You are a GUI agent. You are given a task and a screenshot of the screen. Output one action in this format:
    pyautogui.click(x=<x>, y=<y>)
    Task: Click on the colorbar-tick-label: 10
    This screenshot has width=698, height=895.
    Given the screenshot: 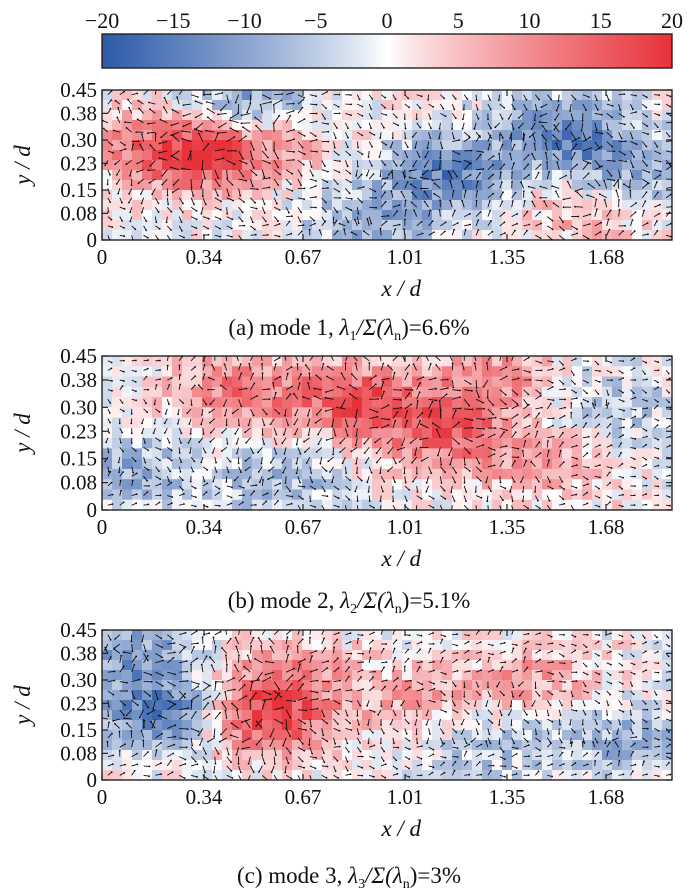 What is the action you would take?
    pyautogui.click(x=530, y=20)
    